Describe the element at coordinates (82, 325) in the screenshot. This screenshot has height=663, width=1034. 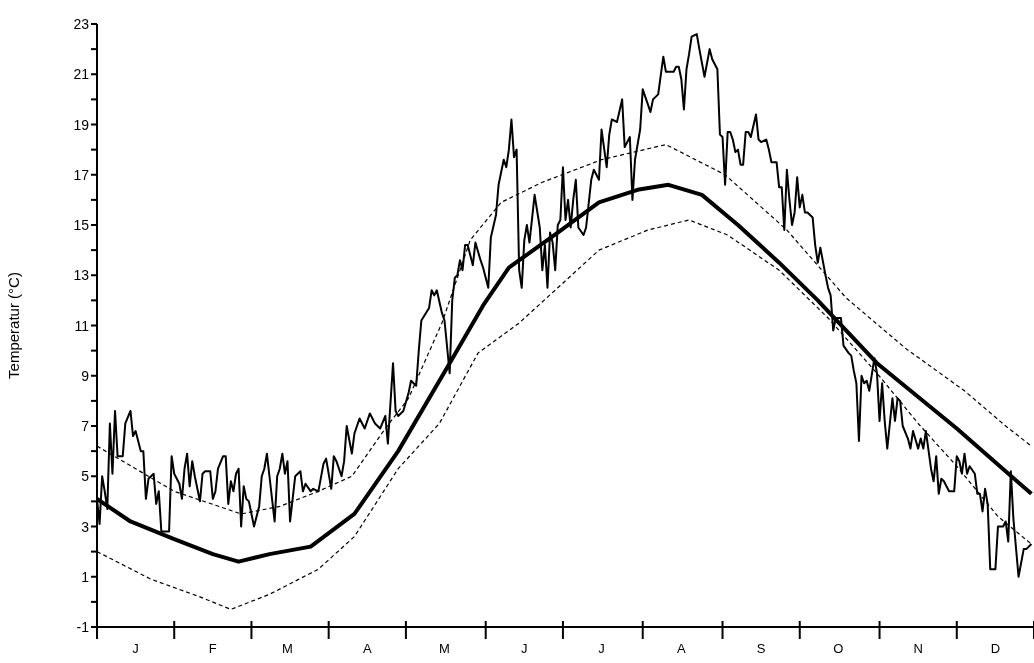
I see `y-tick-label: 11` at that location.